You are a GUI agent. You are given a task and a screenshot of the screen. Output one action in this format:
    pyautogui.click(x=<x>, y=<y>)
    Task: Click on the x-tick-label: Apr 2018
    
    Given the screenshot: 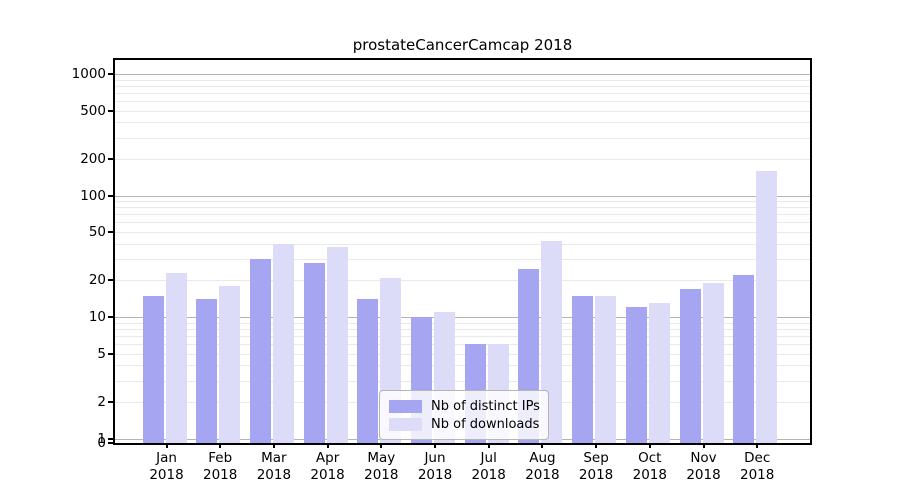 What is the action you would take?
    pyautogui.click(x=328, y=467)
    